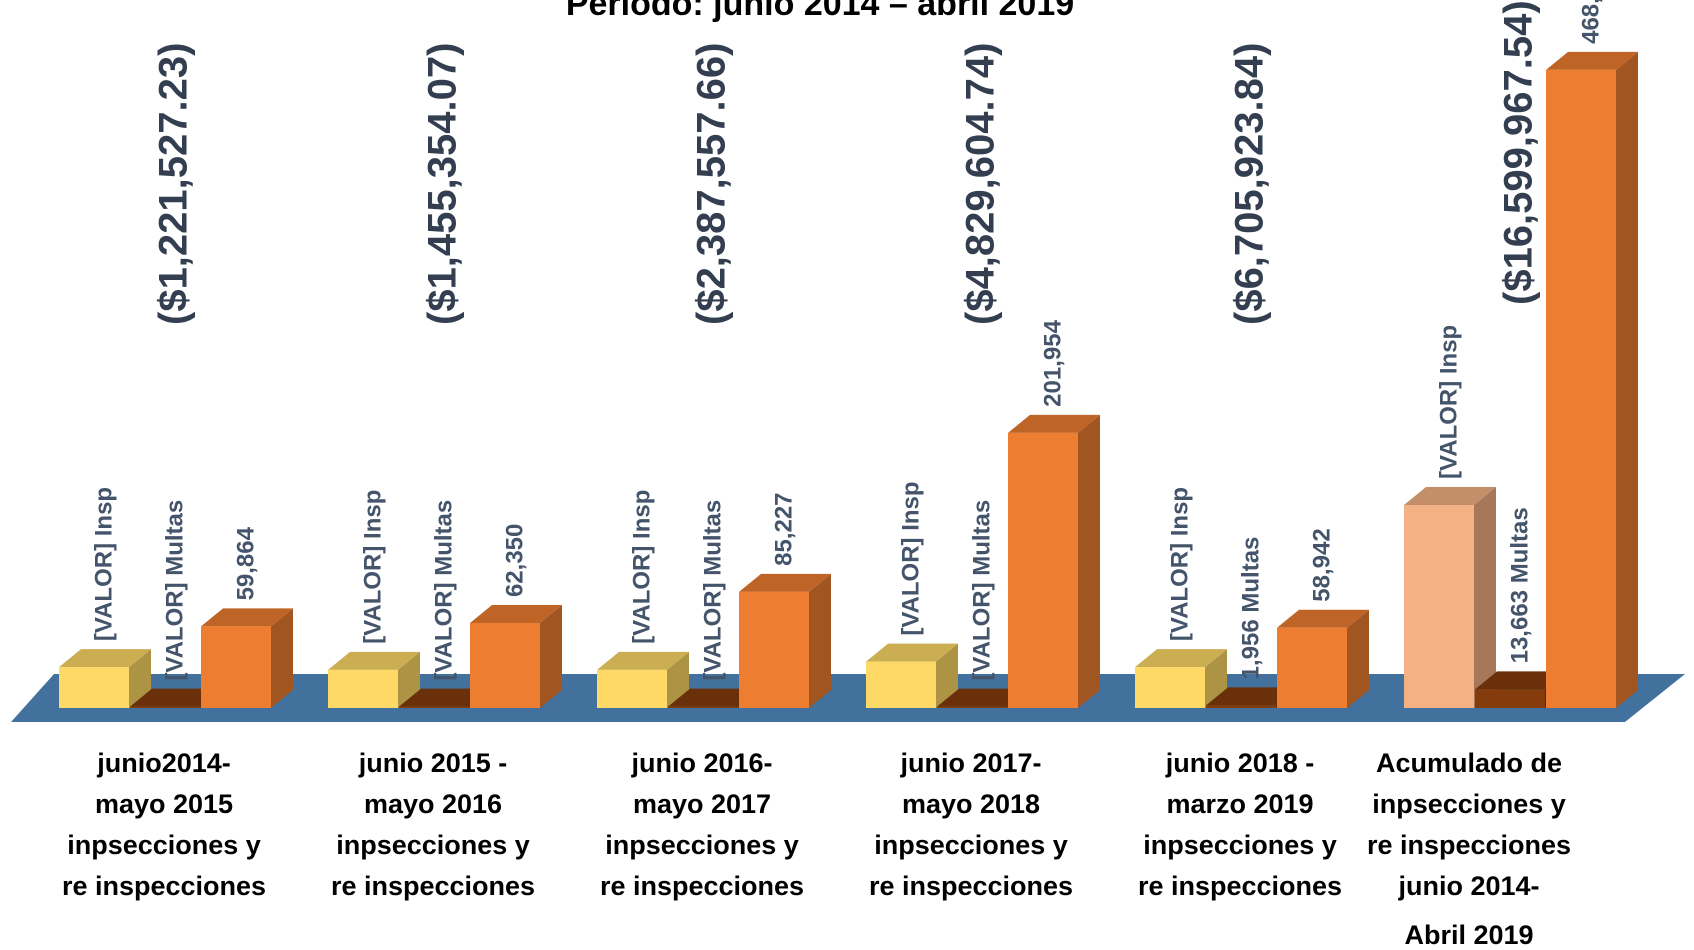 This screenshot has width=1694, height=950. I want to click on x-tick-label: Acumulado de, so click(1469, 763).